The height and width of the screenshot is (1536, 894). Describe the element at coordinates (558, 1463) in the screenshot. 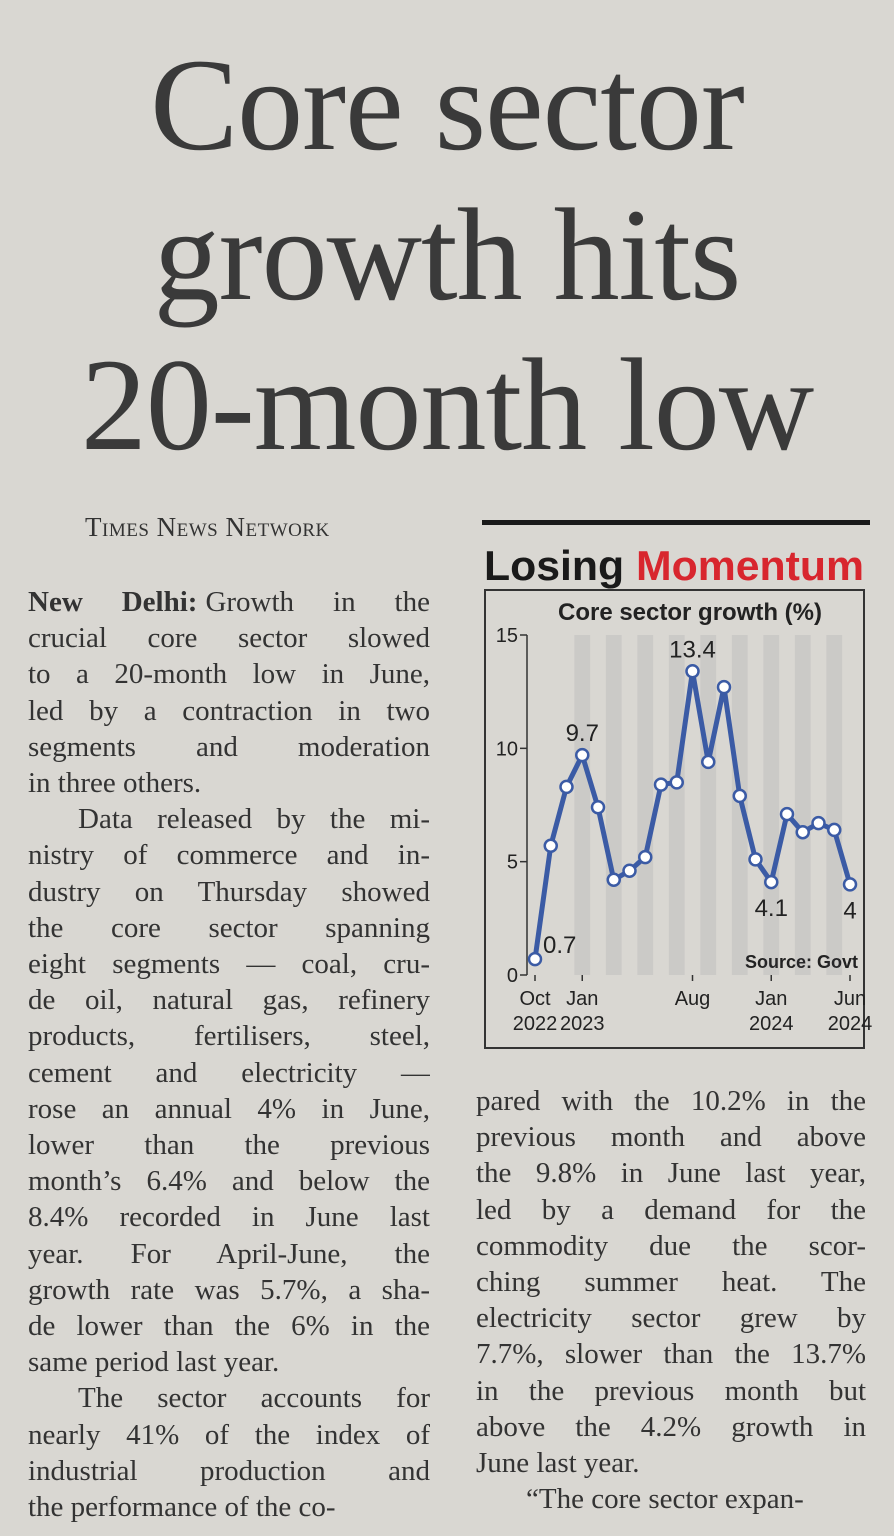

I see `text-line: June last year.` at that location.